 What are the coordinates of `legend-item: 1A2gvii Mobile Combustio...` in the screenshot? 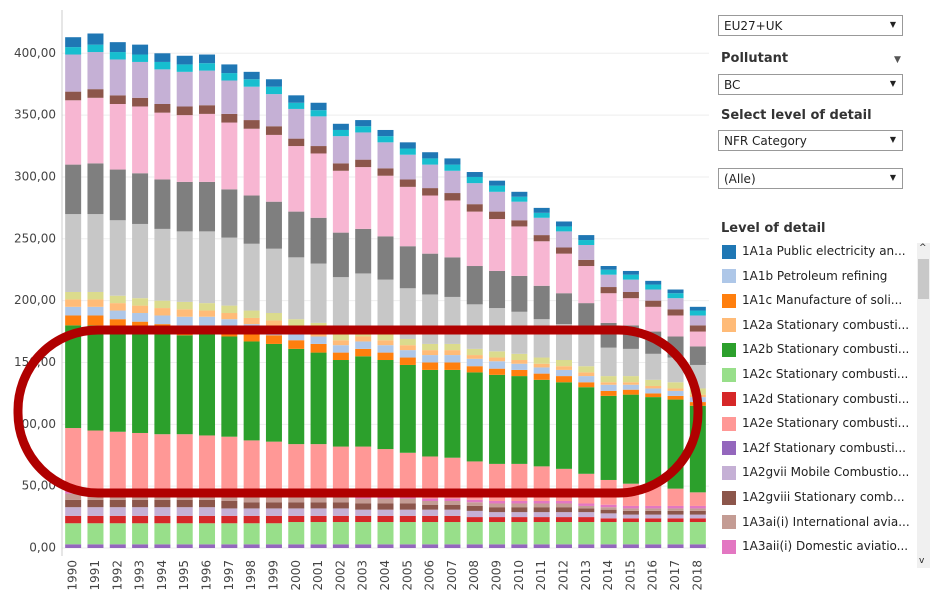 It's located at (815, 474).